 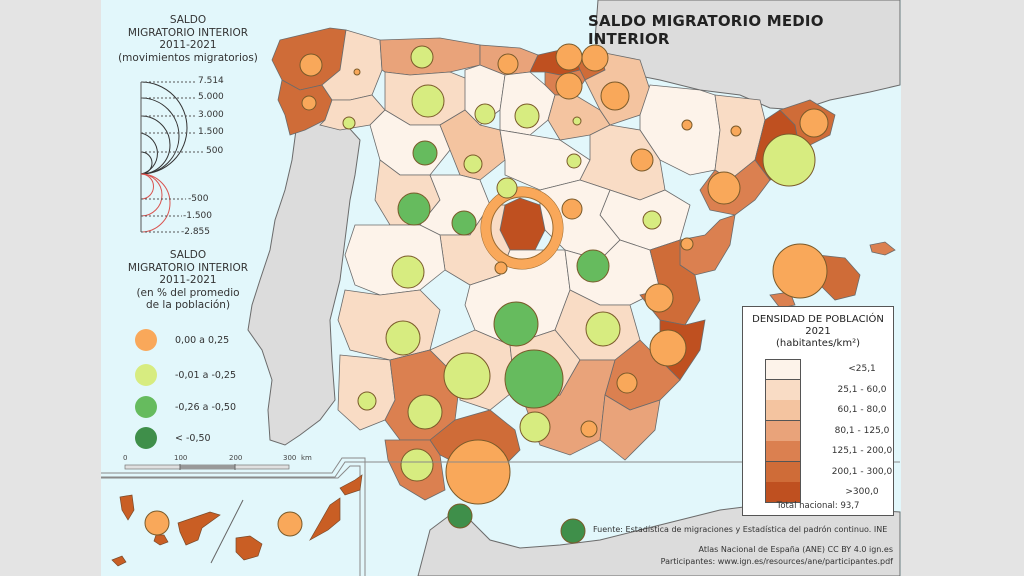 I want to click on bin-label: -0,26 a -0,50, so click(x=206, y=407).